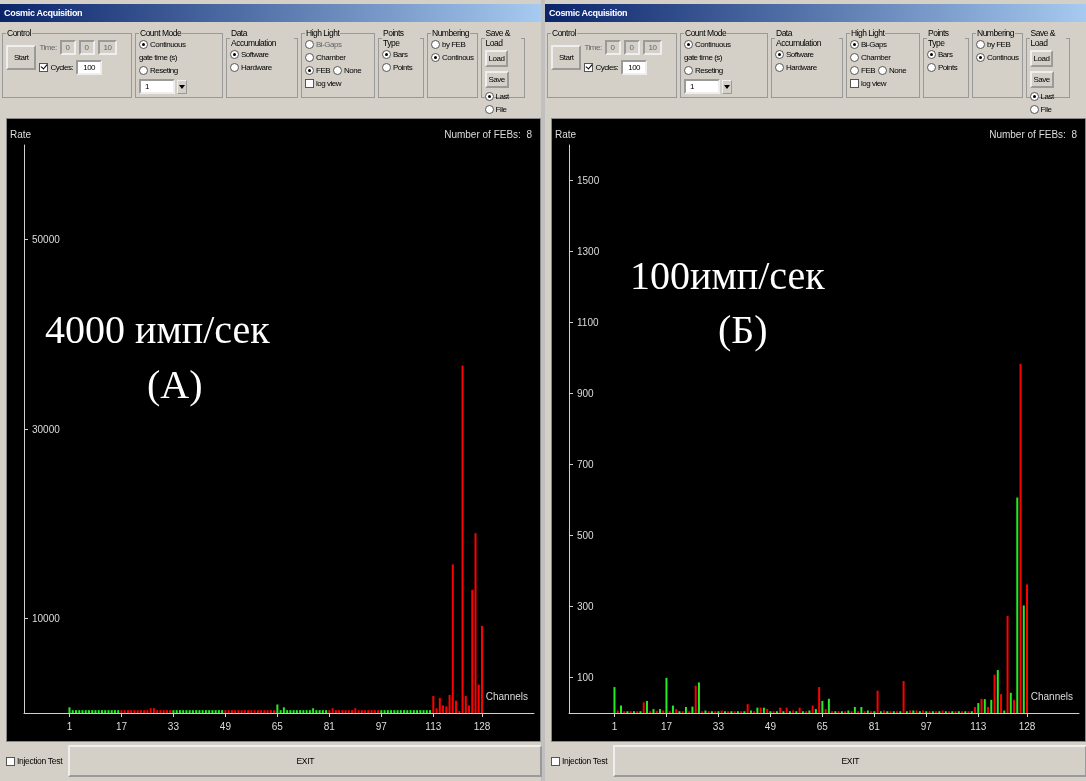  I want to click on text: Numbering, so click(996, 33).